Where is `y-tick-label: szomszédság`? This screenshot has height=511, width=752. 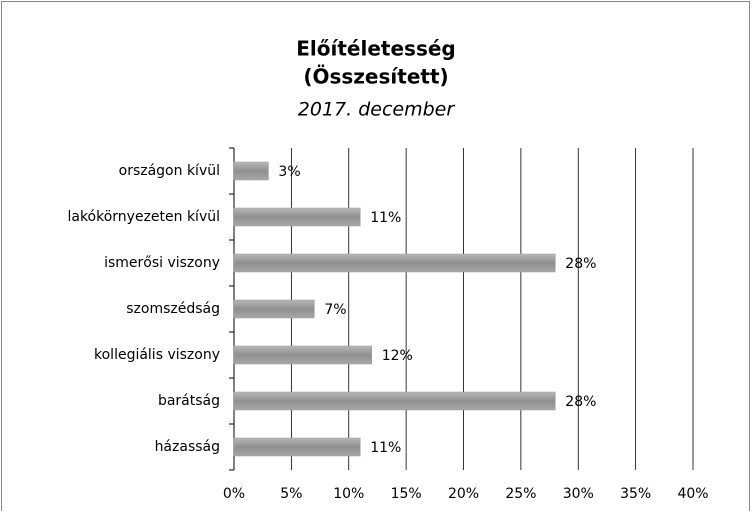
y-tick-label: szomszédság is located at coordinates (173, 309).